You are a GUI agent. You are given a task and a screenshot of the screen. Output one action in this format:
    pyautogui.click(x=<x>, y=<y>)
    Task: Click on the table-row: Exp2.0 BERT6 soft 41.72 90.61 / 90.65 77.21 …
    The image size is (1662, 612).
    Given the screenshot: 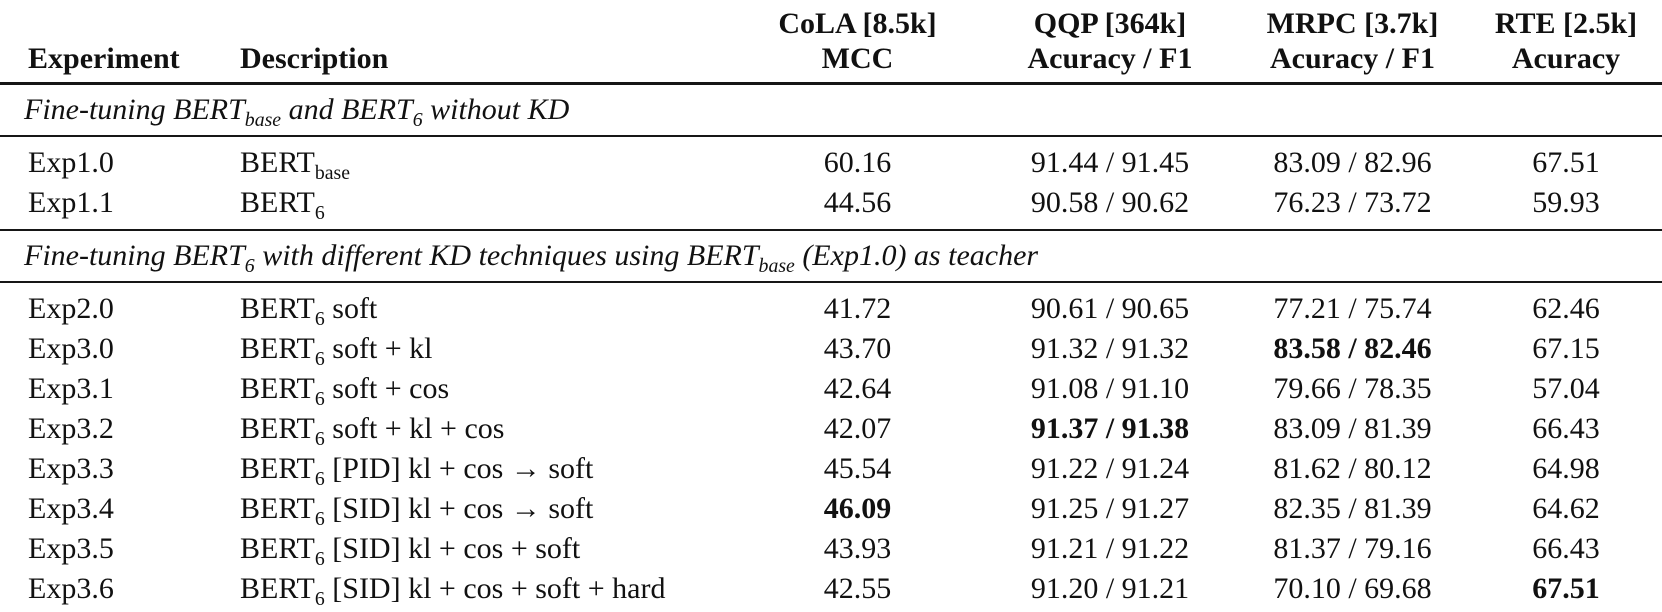 What is the action you would take?
    pyautogui.click(x=831, y=305)
    